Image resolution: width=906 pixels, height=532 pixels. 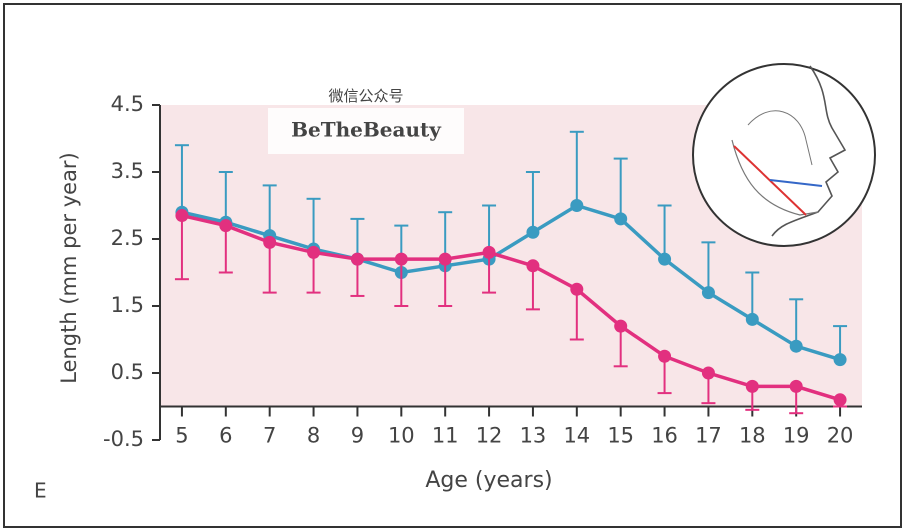 What do you see at coordinates (488, 480) in the screenshot?
I see `x-axis-label: Age (years)` at bounding box center [488, 480].